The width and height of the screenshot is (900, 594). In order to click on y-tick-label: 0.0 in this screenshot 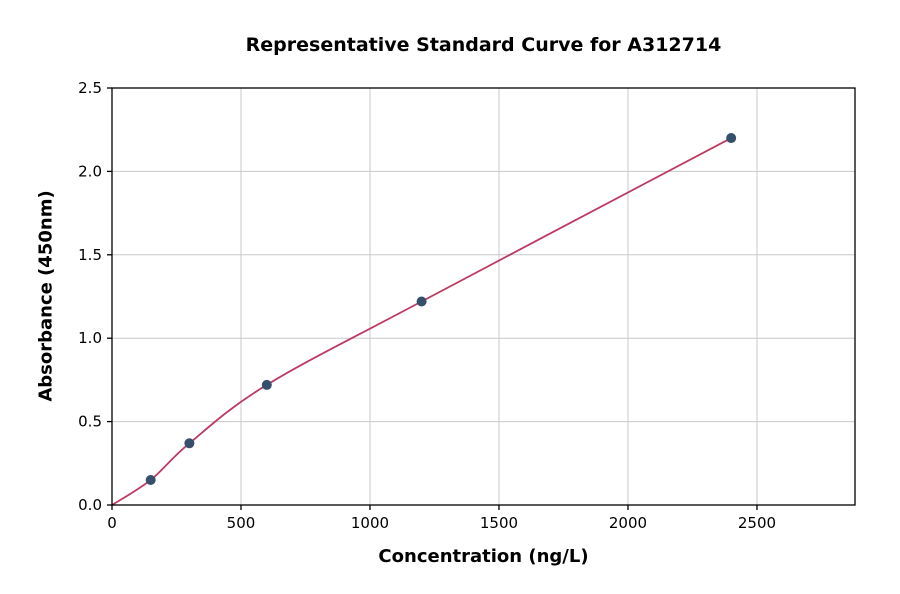, I will do `click(90, 505)`.